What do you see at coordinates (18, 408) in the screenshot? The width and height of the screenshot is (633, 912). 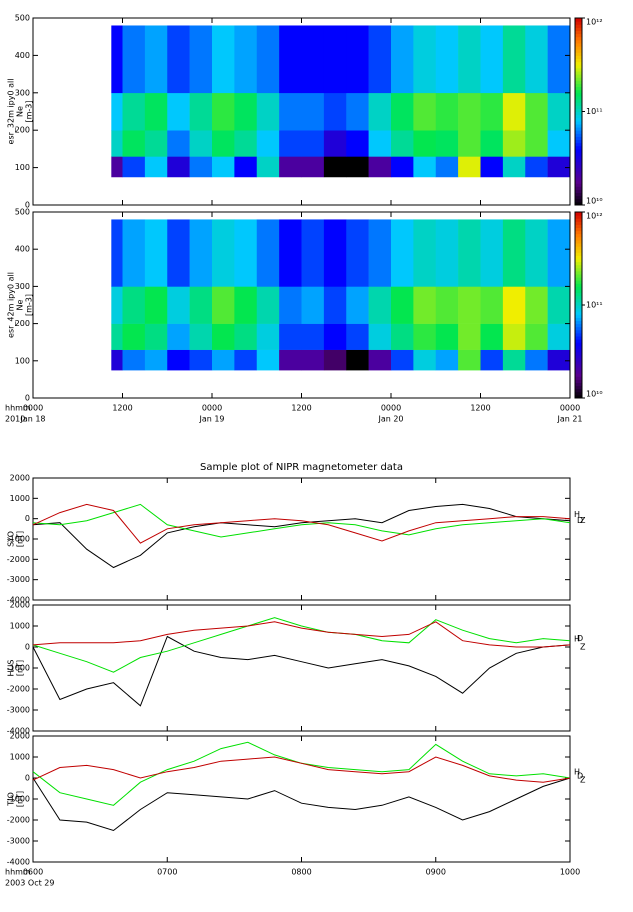 I see `x-axis-label: hhmm` at bounding box center [18, 408].